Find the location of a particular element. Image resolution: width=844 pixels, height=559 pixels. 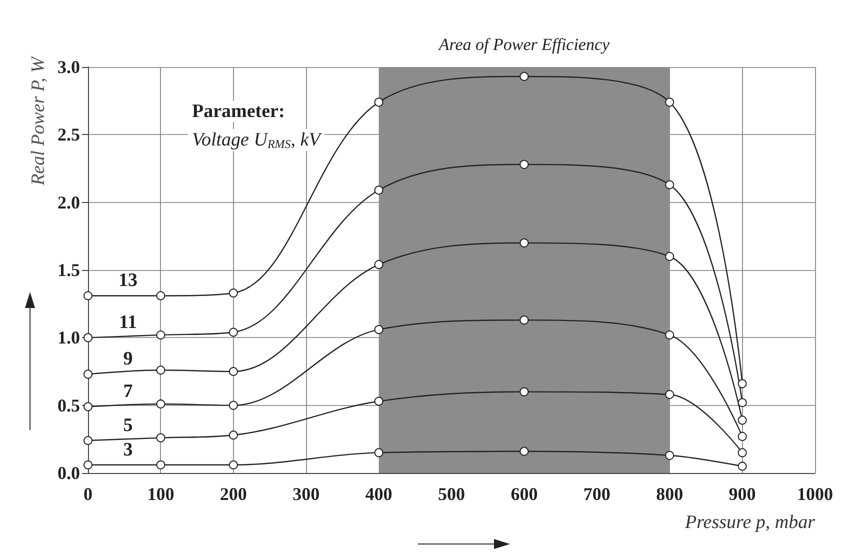

x-tick-label: 500 is located at coordinates (451, 494).